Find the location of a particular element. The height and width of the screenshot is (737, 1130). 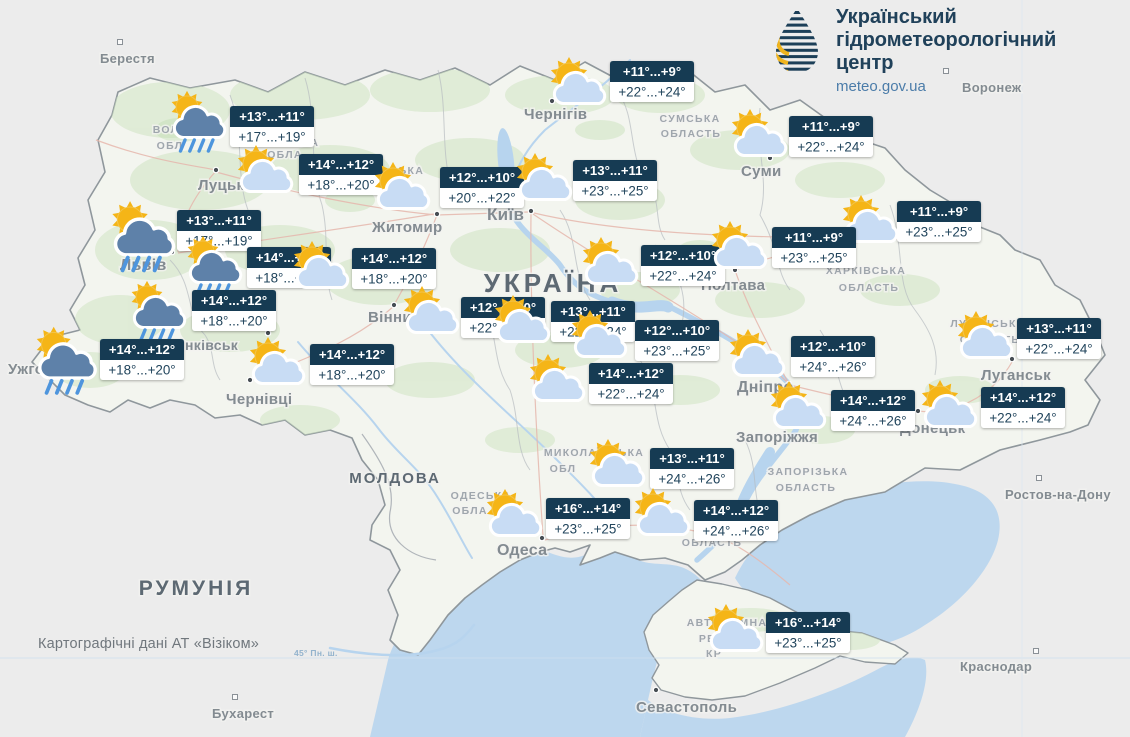

weather-badge: +14°...+12° +24°...+26° is located at coordinates (736, 520).